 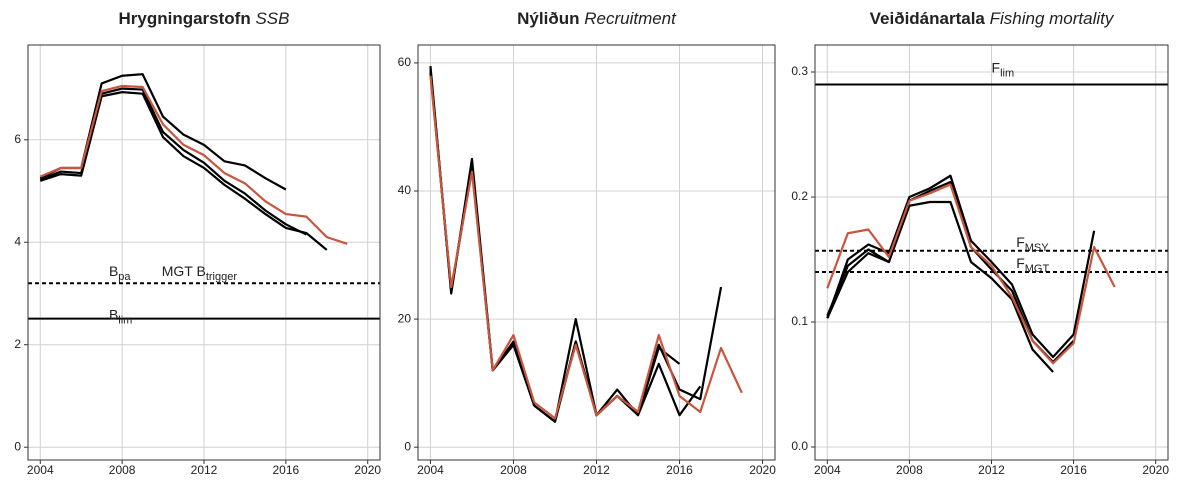 I want to click on reference-label: Bpa, so click(x=120, y=273).